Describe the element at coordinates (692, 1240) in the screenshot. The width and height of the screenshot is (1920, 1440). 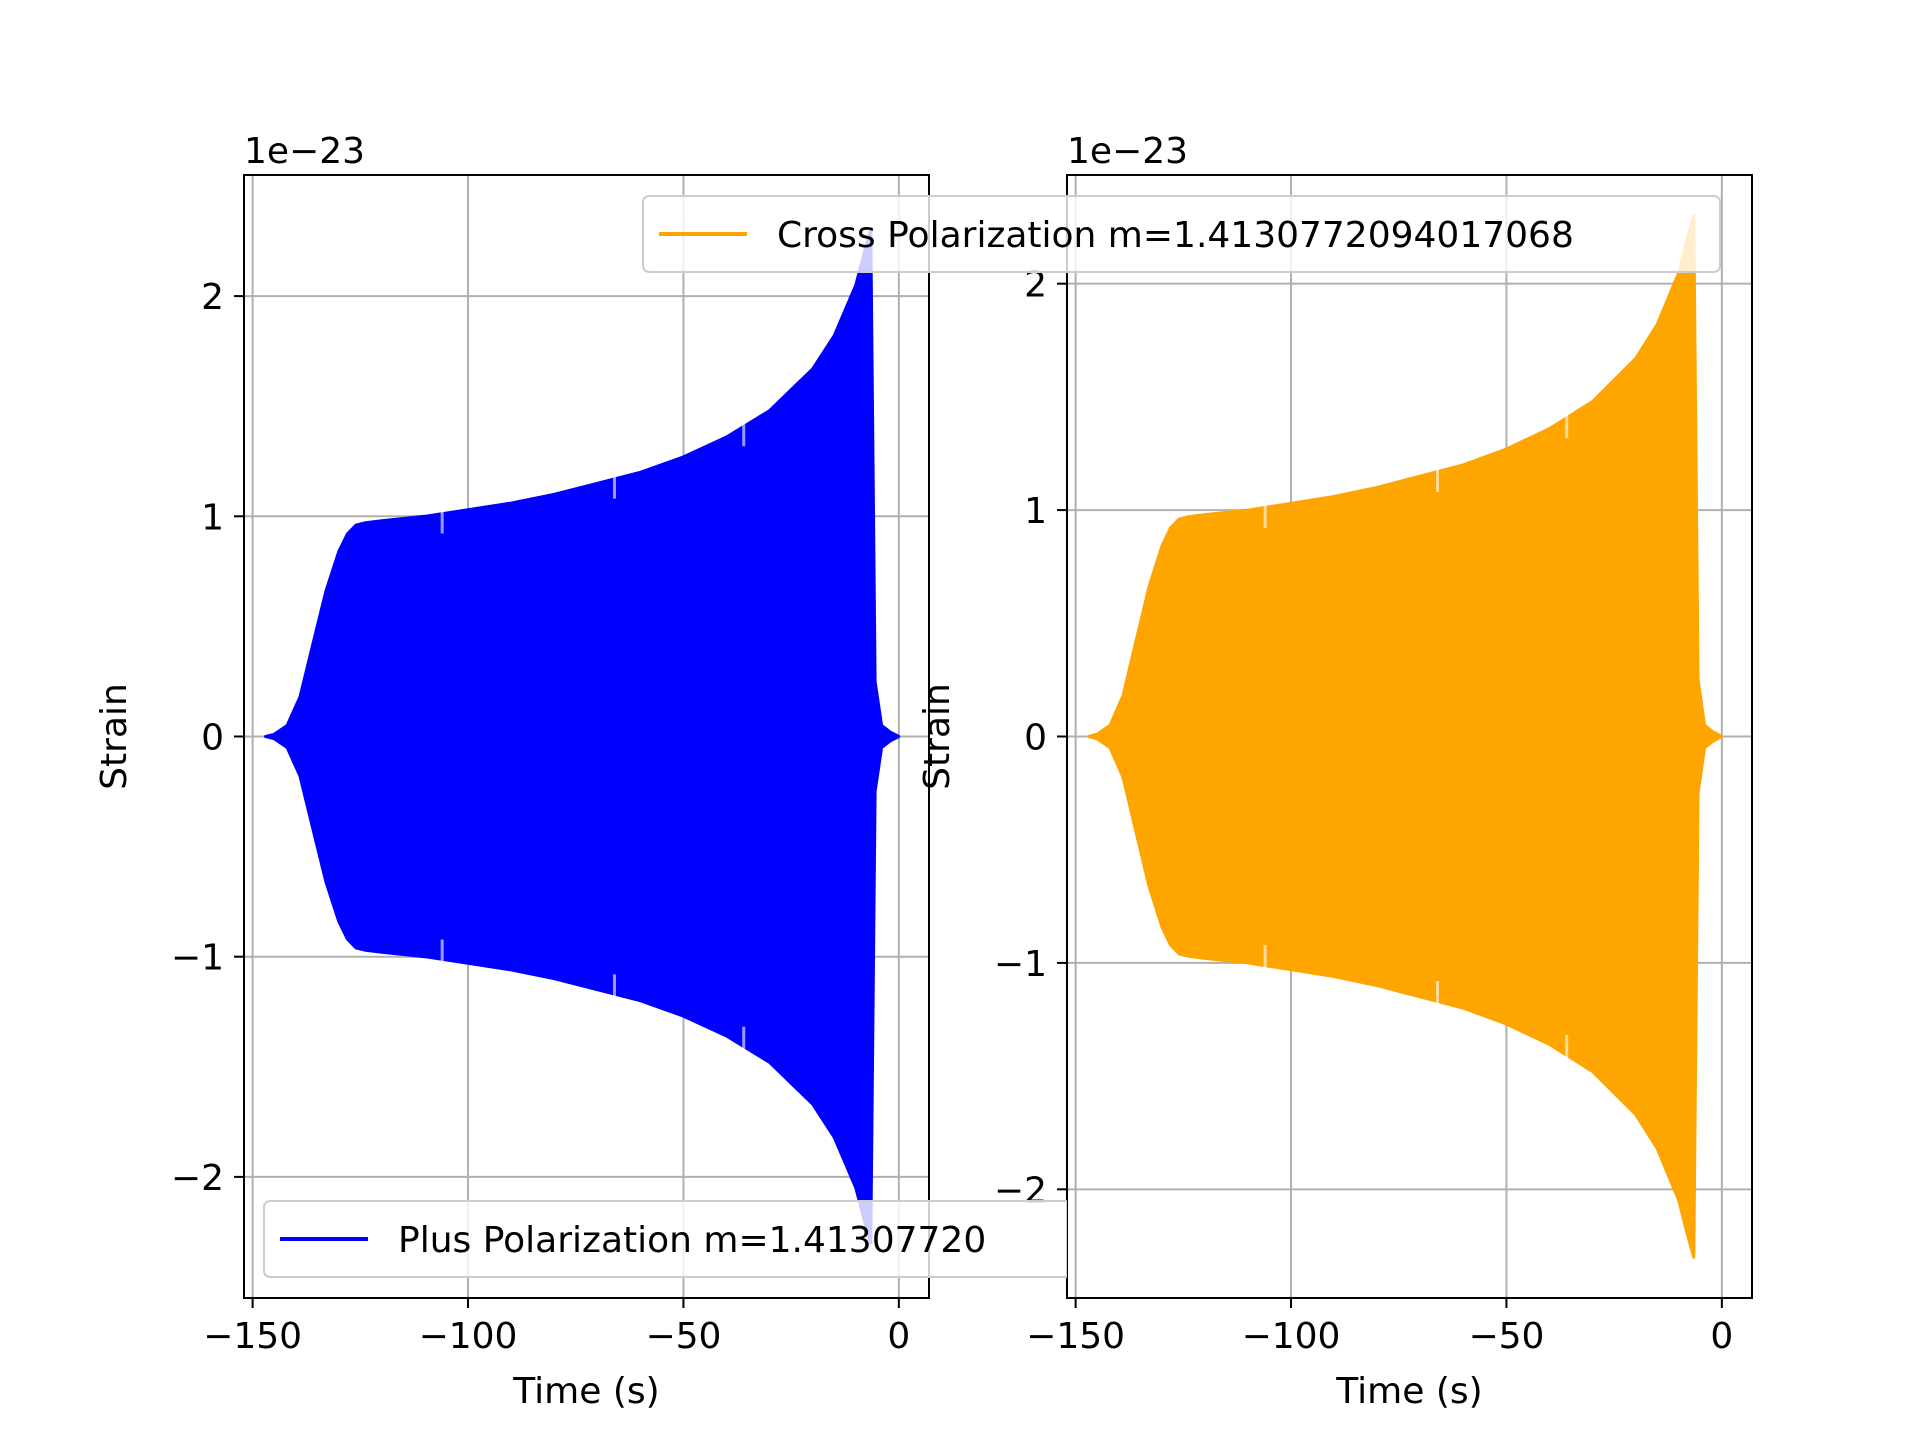
I see `legend-label: Plus Polarization m=1.41307720` at that location.